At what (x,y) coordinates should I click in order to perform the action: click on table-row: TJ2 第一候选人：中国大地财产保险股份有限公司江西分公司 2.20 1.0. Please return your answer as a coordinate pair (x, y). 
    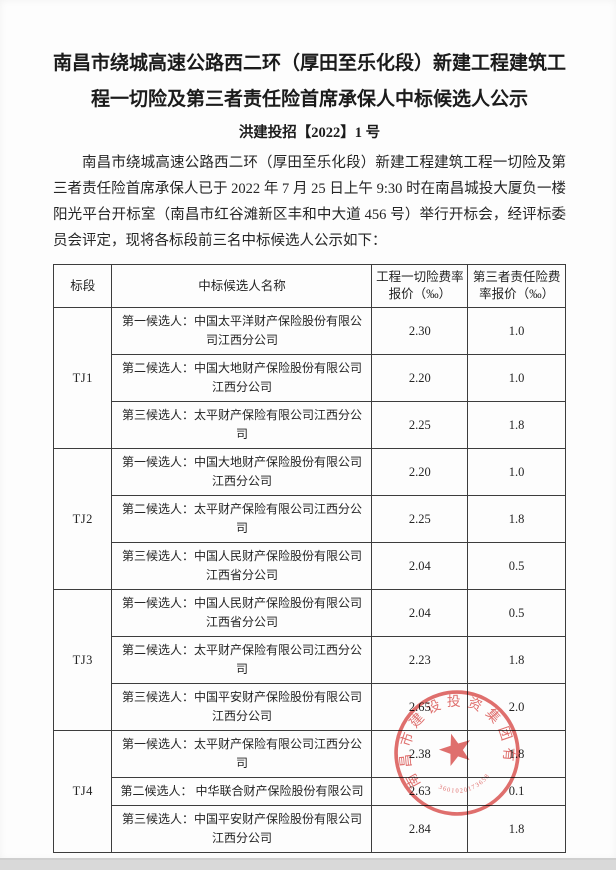
    Looking at the image, I should click on (309, 519).